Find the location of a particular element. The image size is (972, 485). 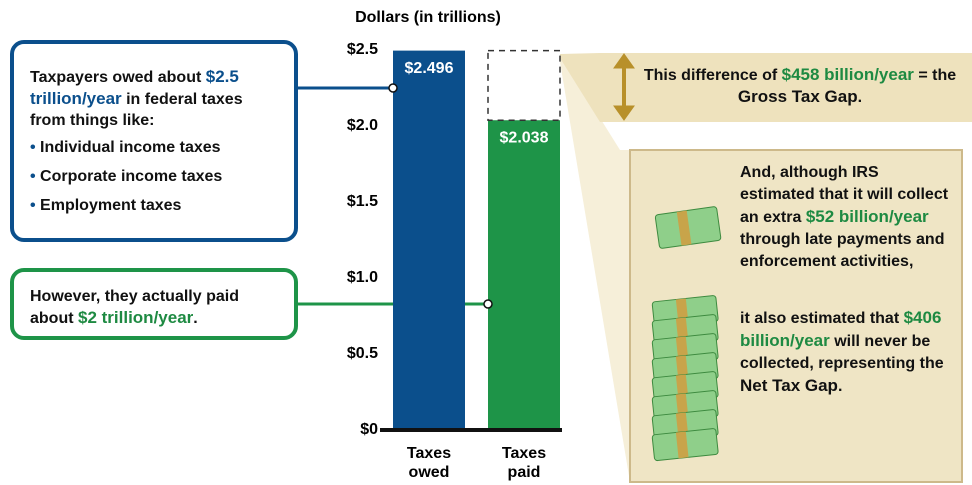

x-tick-label: Taxes owed is located at coordinates (429, 463).